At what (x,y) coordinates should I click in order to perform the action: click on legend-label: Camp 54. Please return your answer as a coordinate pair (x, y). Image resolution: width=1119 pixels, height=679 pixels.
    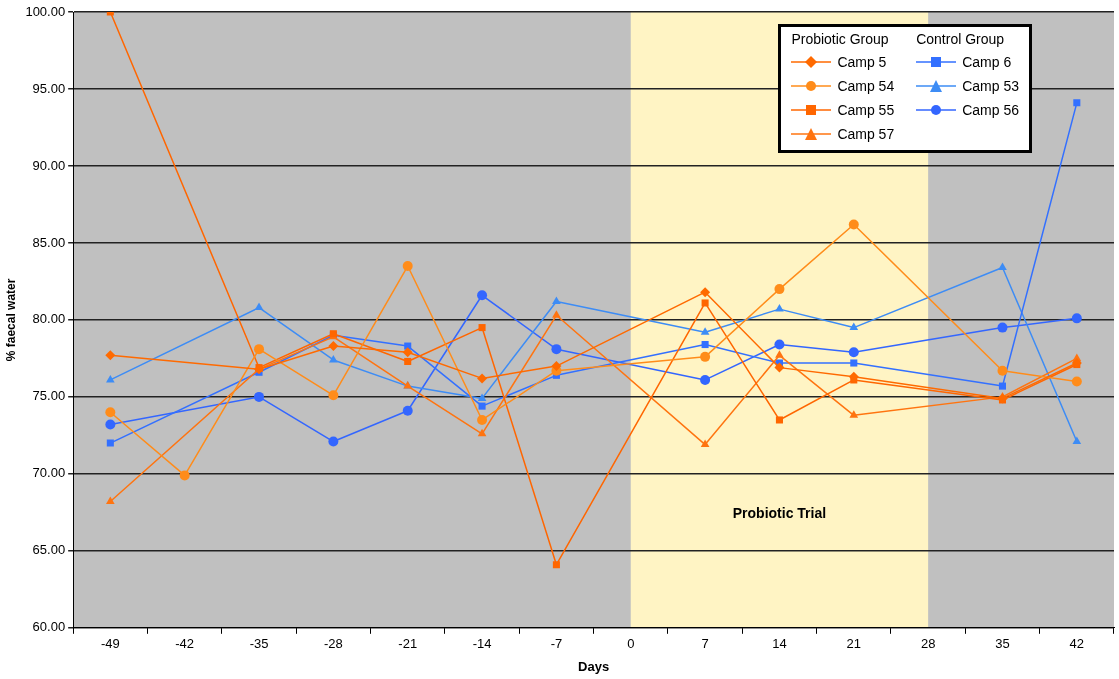
    Looking at the image, I should click on (866, 86).